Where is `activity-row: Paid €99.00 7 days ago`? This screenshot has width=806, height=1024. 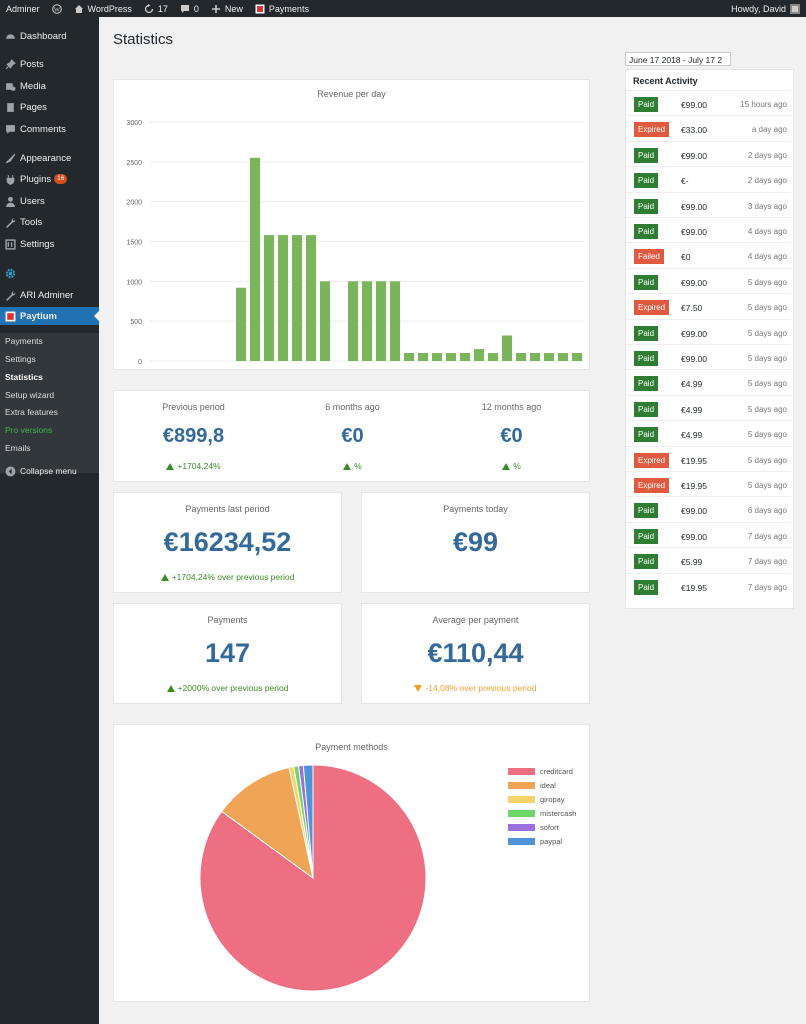
activity-row: Paid €99.00 7 days ago is located at coordinates (708, 534).